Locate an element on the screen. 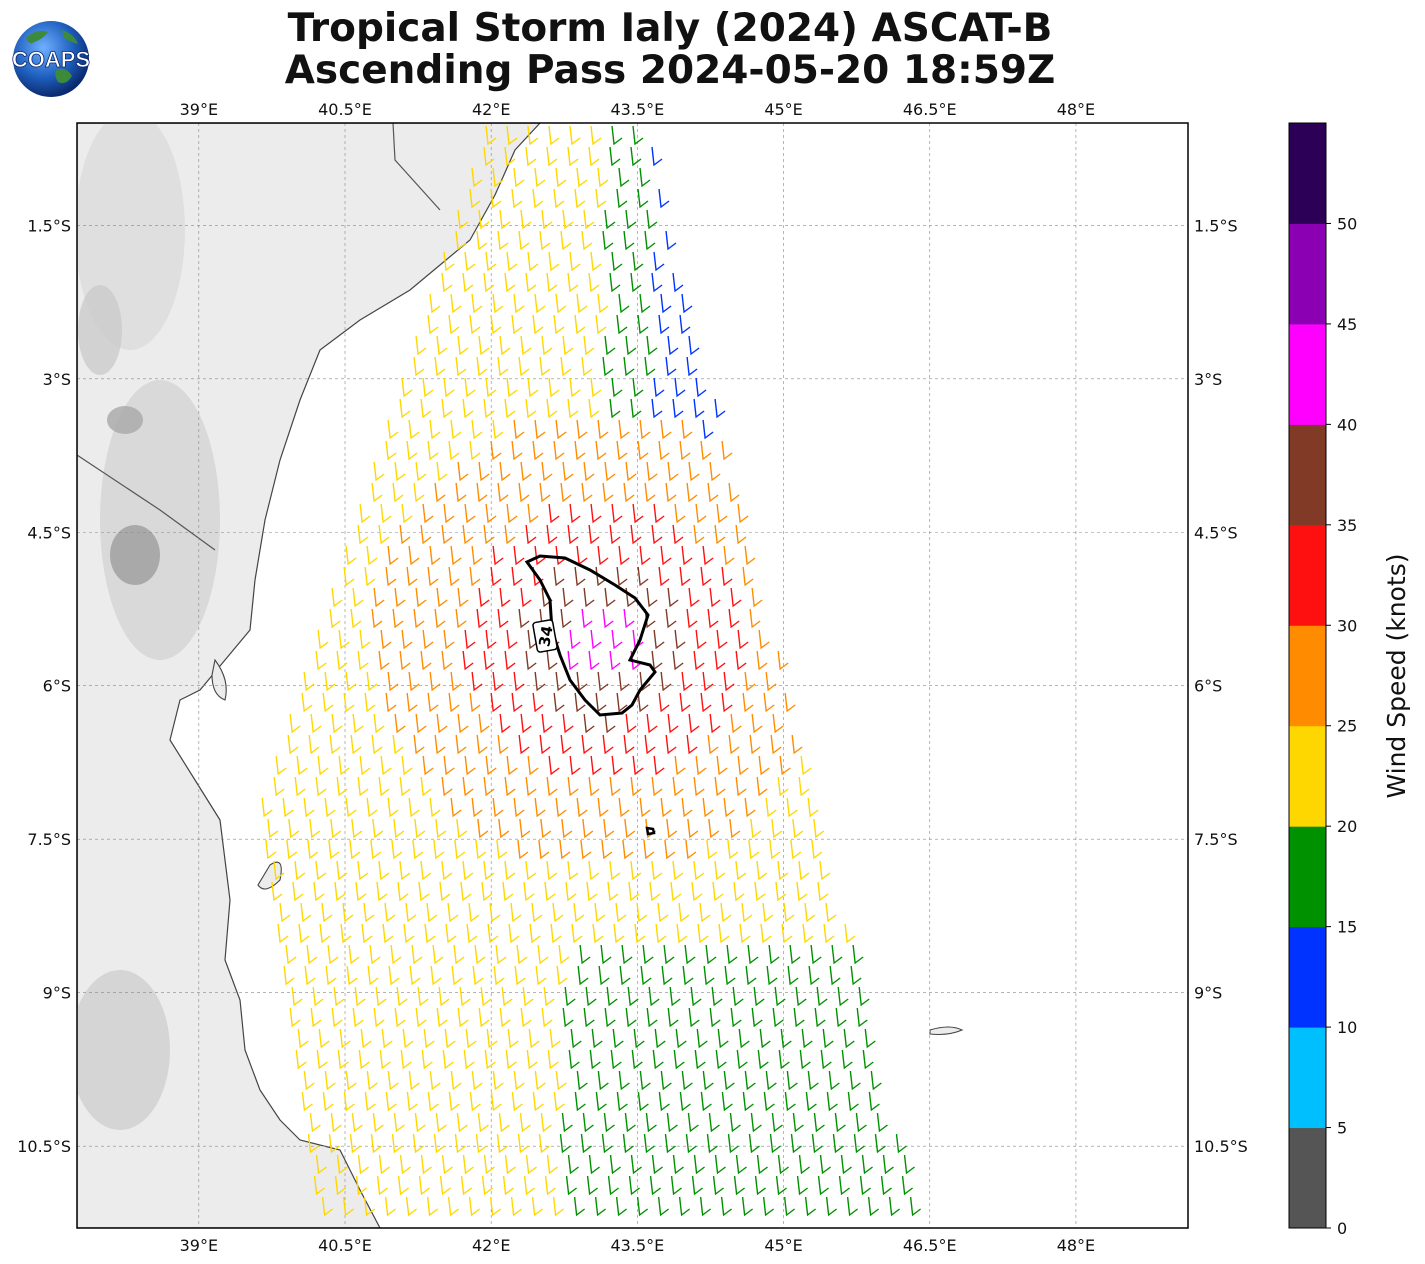  colorbar-tick-label: 15 is located at coordinates (1347, 927).